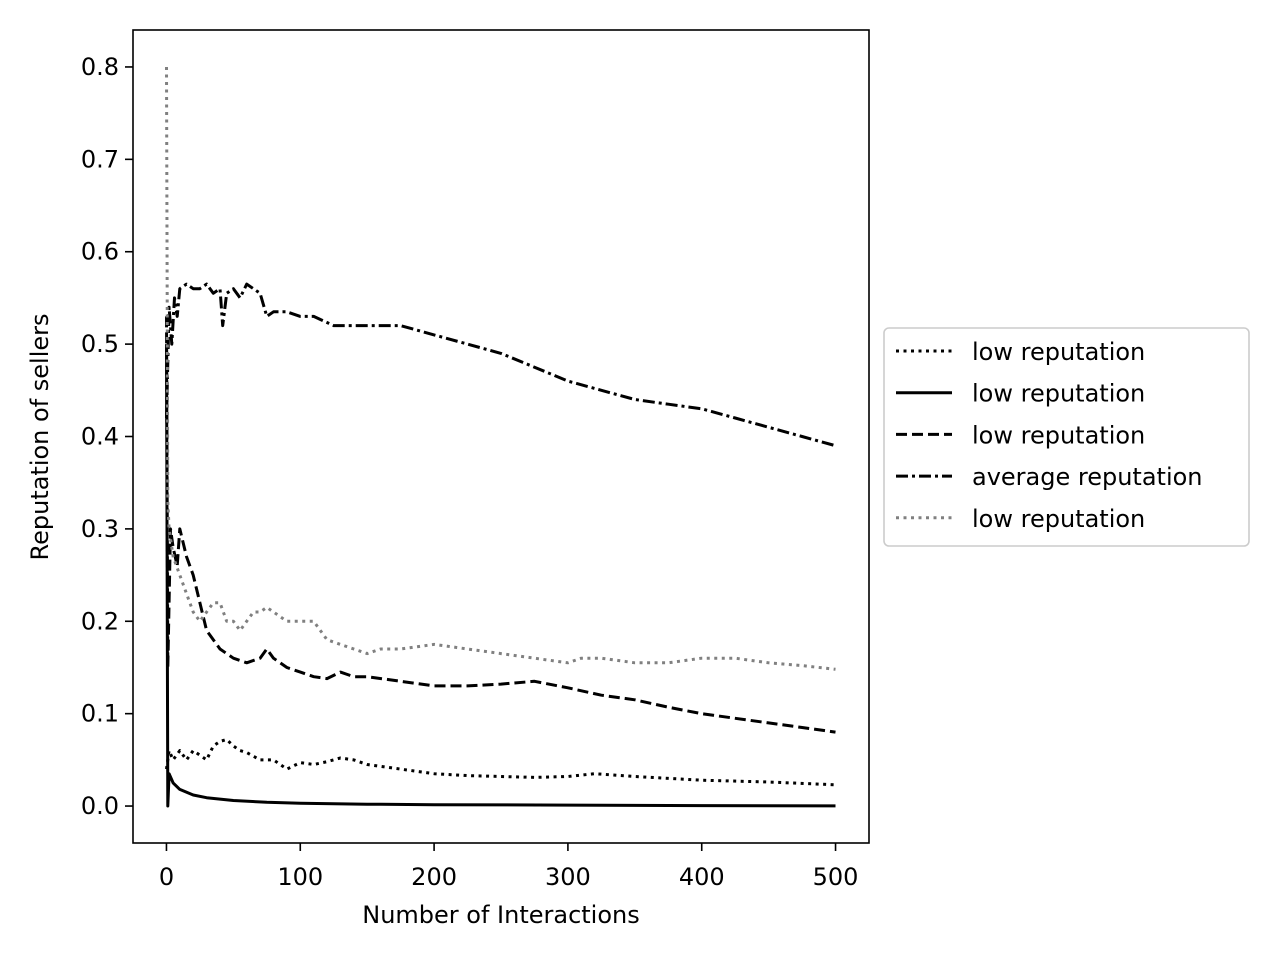 The width and height of the screenshot is (1280, 964). I want to click on legend-label-5: low reputation, so click(1058, 519).